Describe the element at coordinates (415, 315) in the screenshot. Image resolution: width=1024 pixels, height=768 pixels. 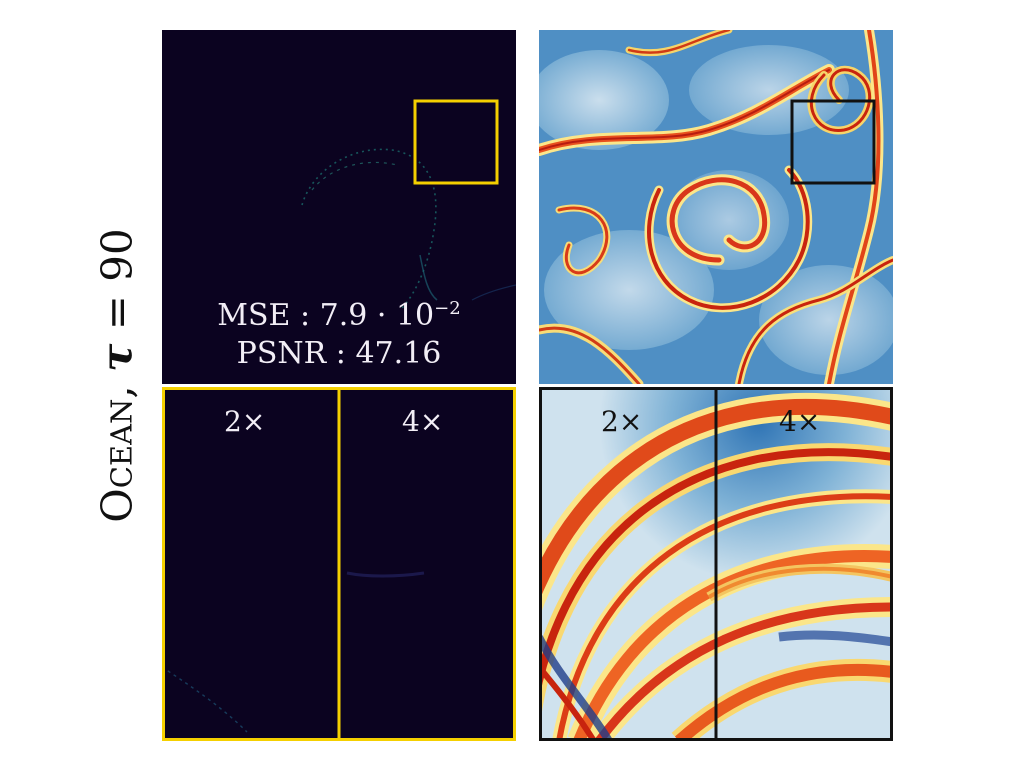
I see `mse-base: 10` at that location.